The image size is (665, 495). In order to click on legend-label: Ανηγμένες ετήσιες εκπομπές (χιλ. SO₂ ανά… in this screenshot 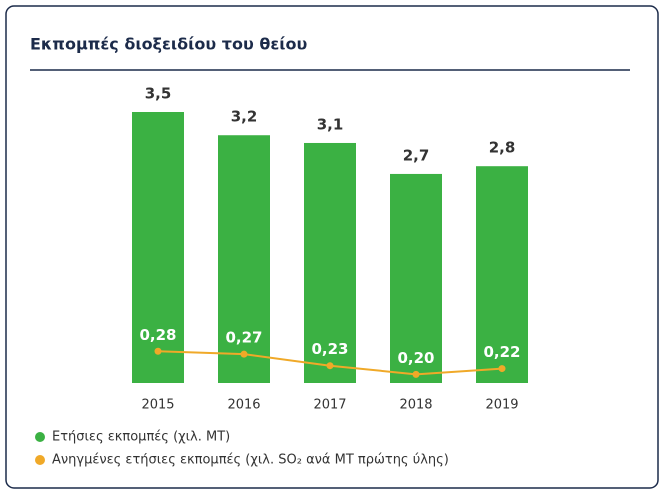, I will do `click(250, 460)`.